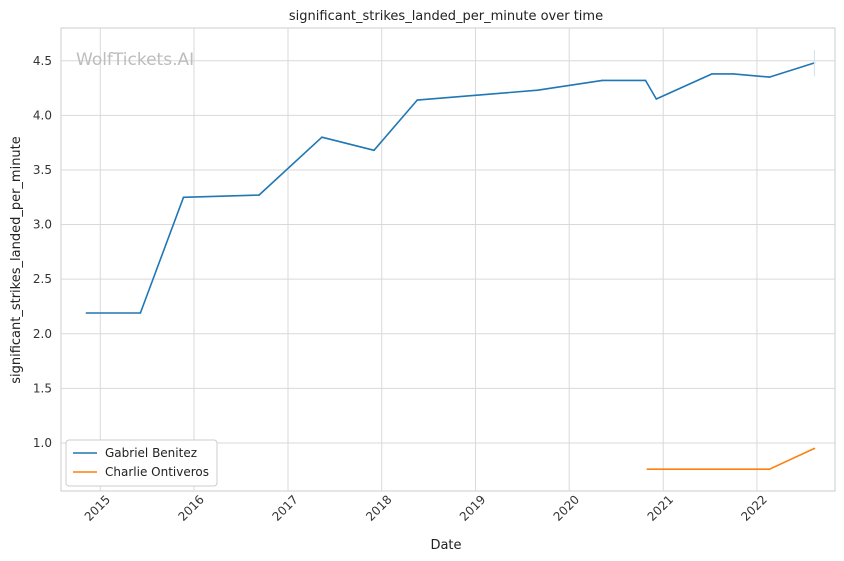  Describe the element at coordinates (566, 507) in the screenshot. I see `x-tick-label: 2020` at that location.